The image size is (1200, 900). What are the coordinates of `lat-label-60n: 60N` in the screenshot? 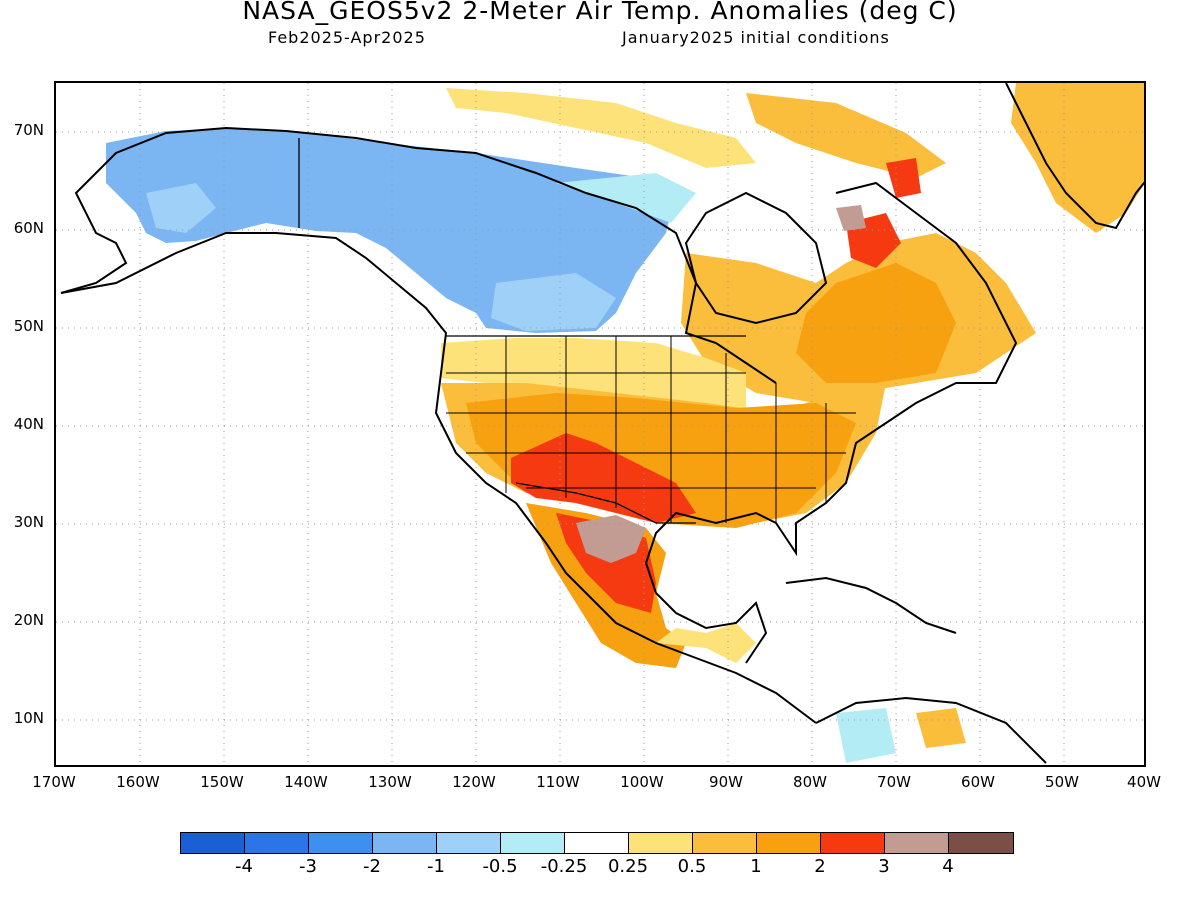 It's located at (28, 228).